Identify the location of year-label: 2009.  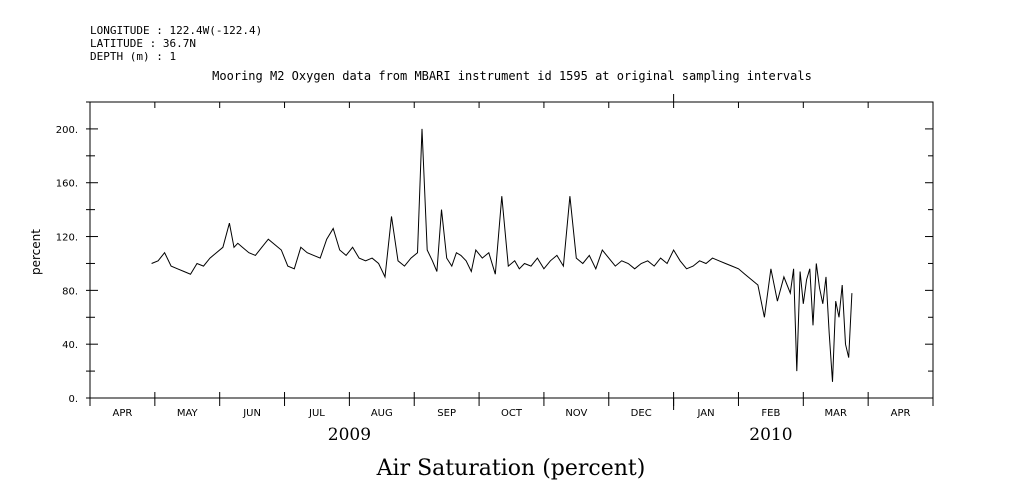
(349, 435).